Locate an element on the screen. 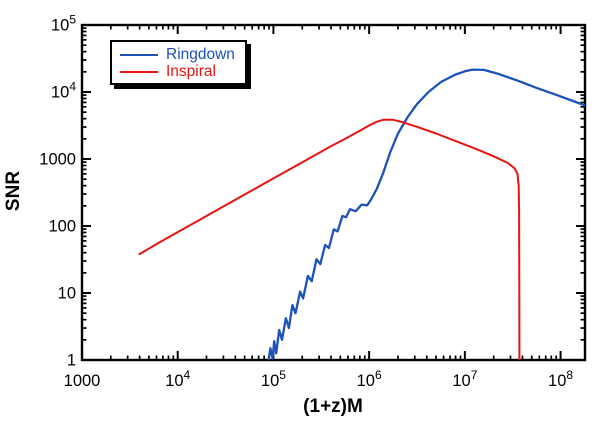 This screenshot has height=430, width=600. legend: Ringdown Inspiral is located at coordinates (178, 62).